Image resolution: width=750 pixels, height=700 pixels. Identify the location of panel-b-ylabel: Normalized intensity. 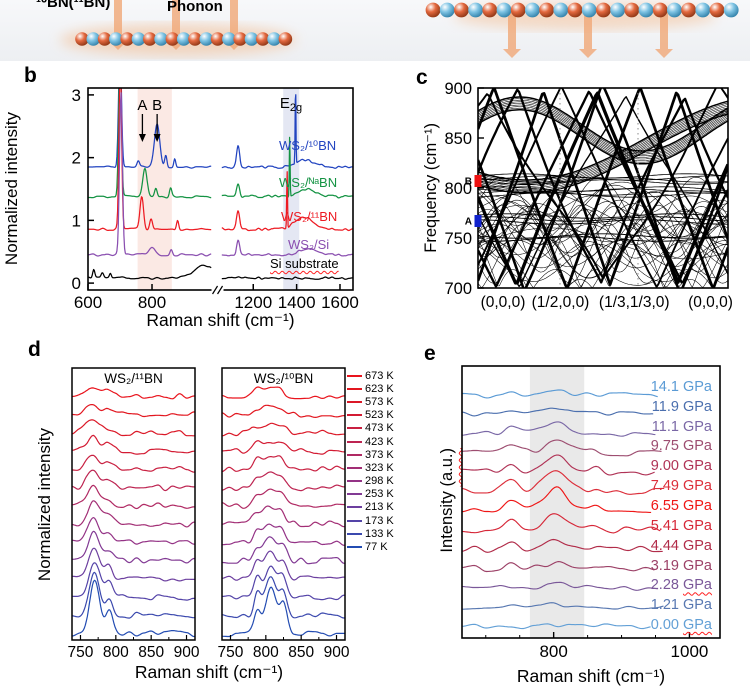
(11, 189).